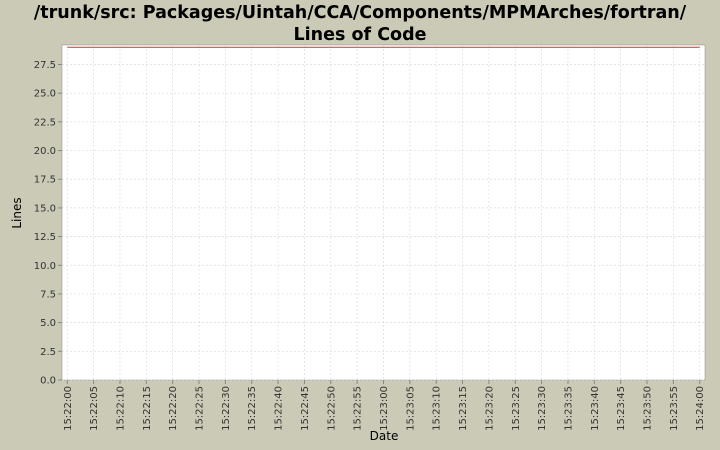 The width and height of the screenshot is (720, 450). Describe the element at coordinates (173, 408) in the screenshot. I see `x-tick-label: 15:22:20` at that location.